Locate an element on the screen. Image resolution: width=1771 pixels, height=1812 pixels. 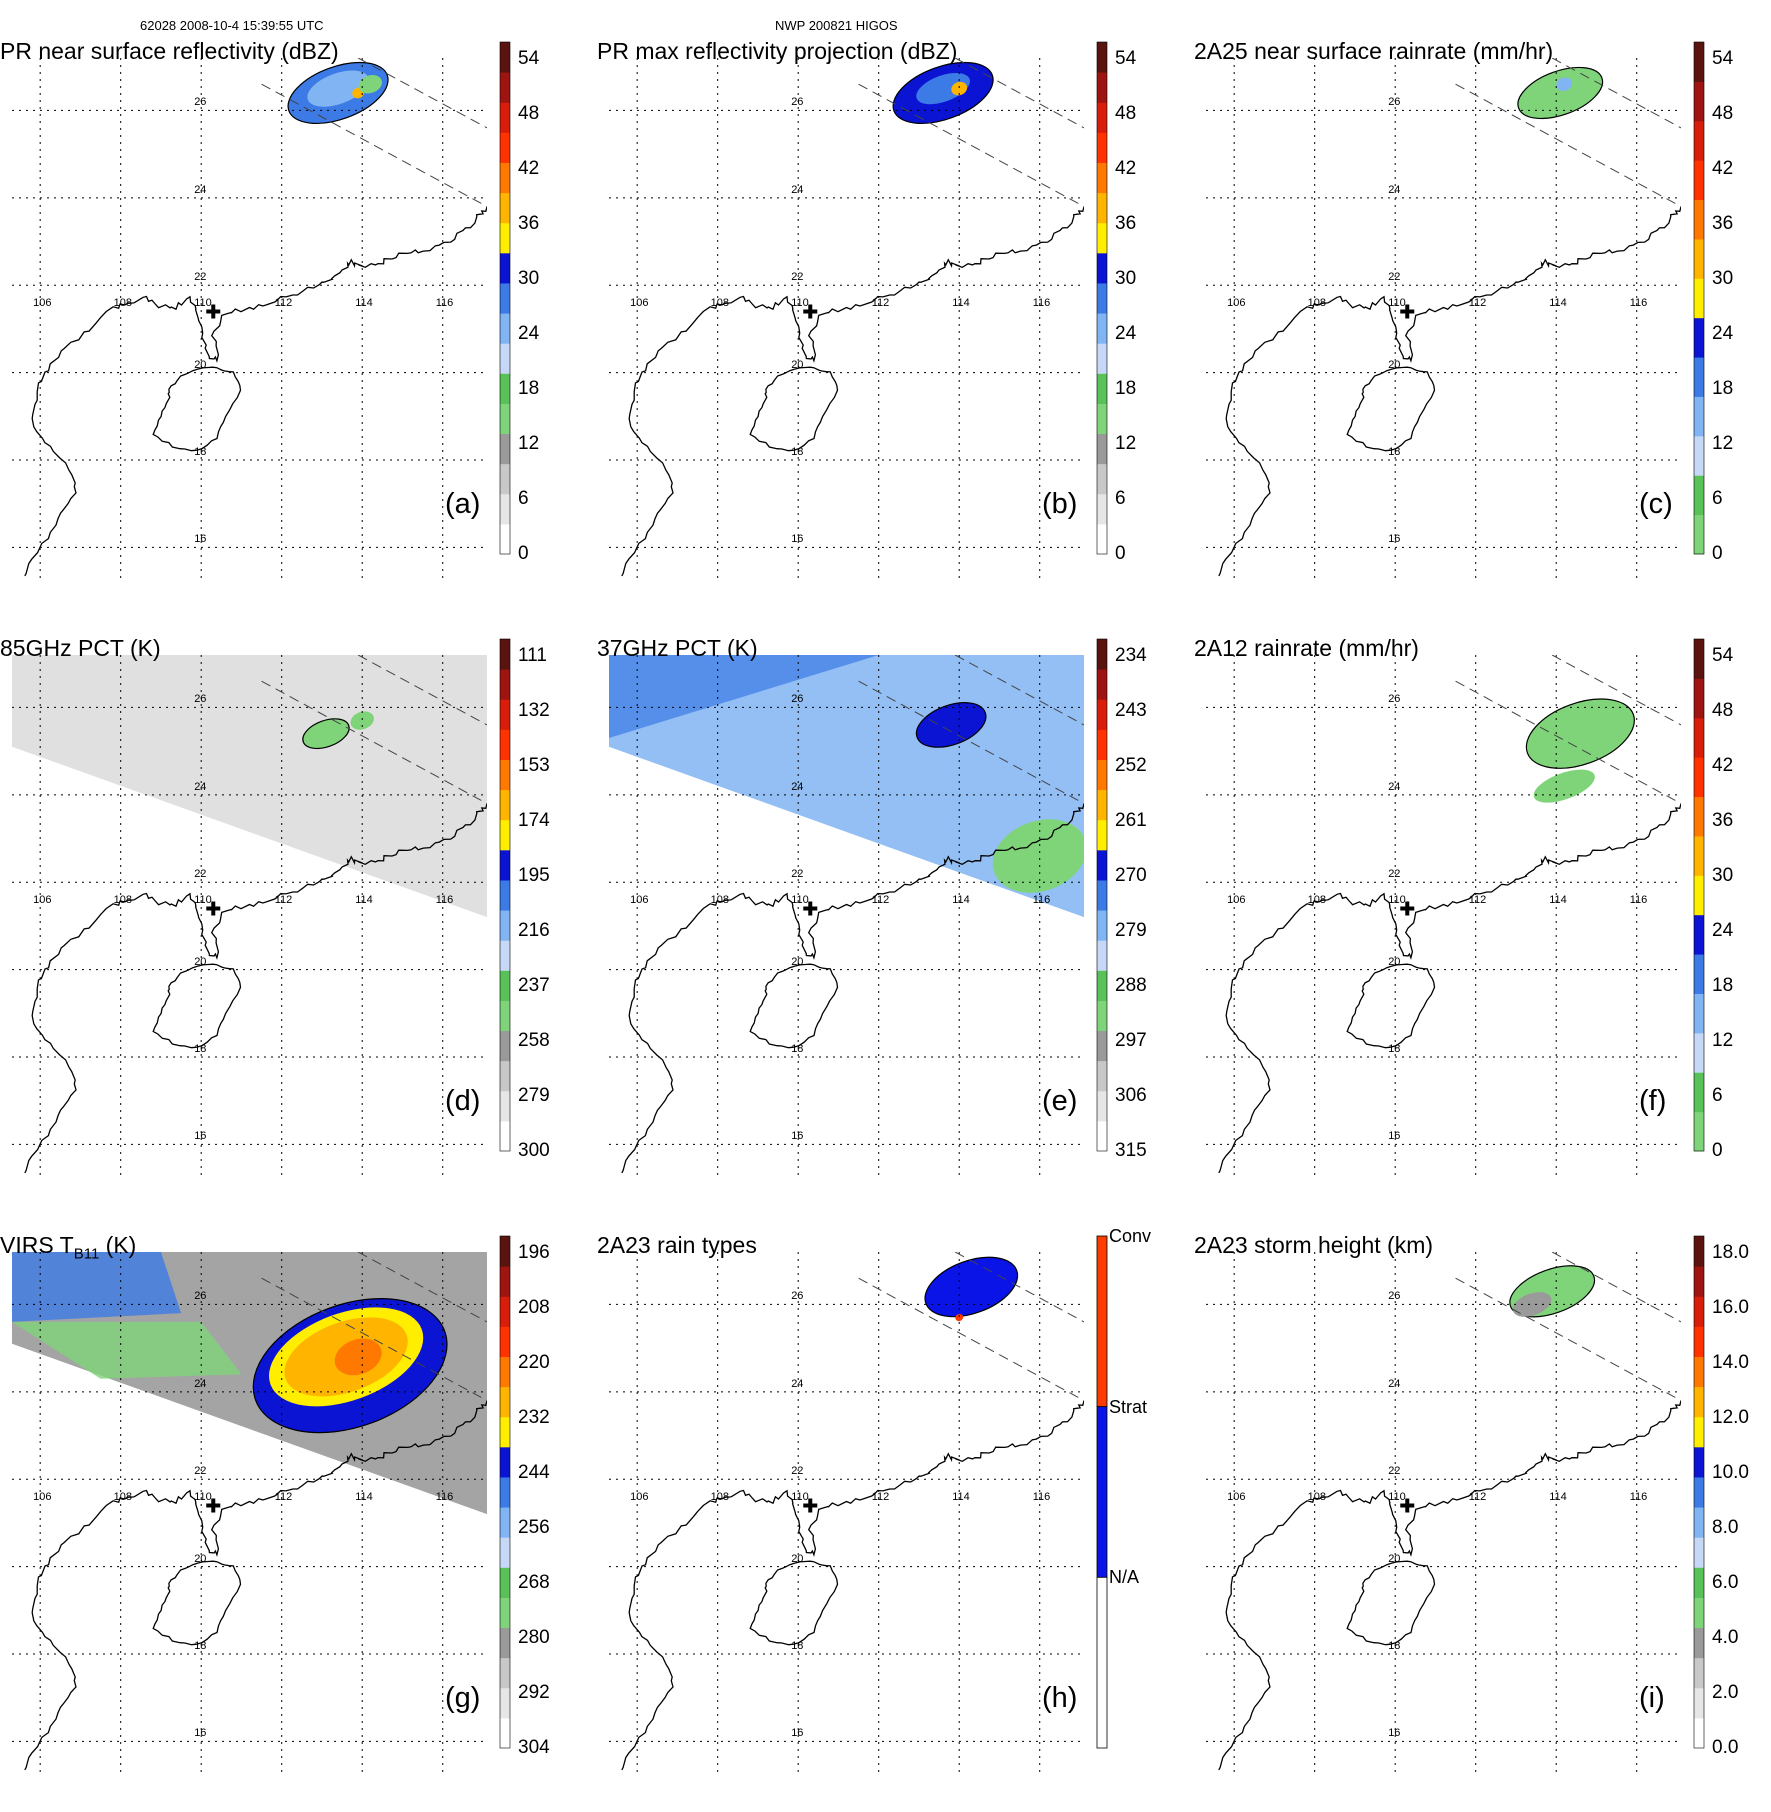
panel-title: PR max reflectivity projection (dBZ) is located at coordinates (777, 51).